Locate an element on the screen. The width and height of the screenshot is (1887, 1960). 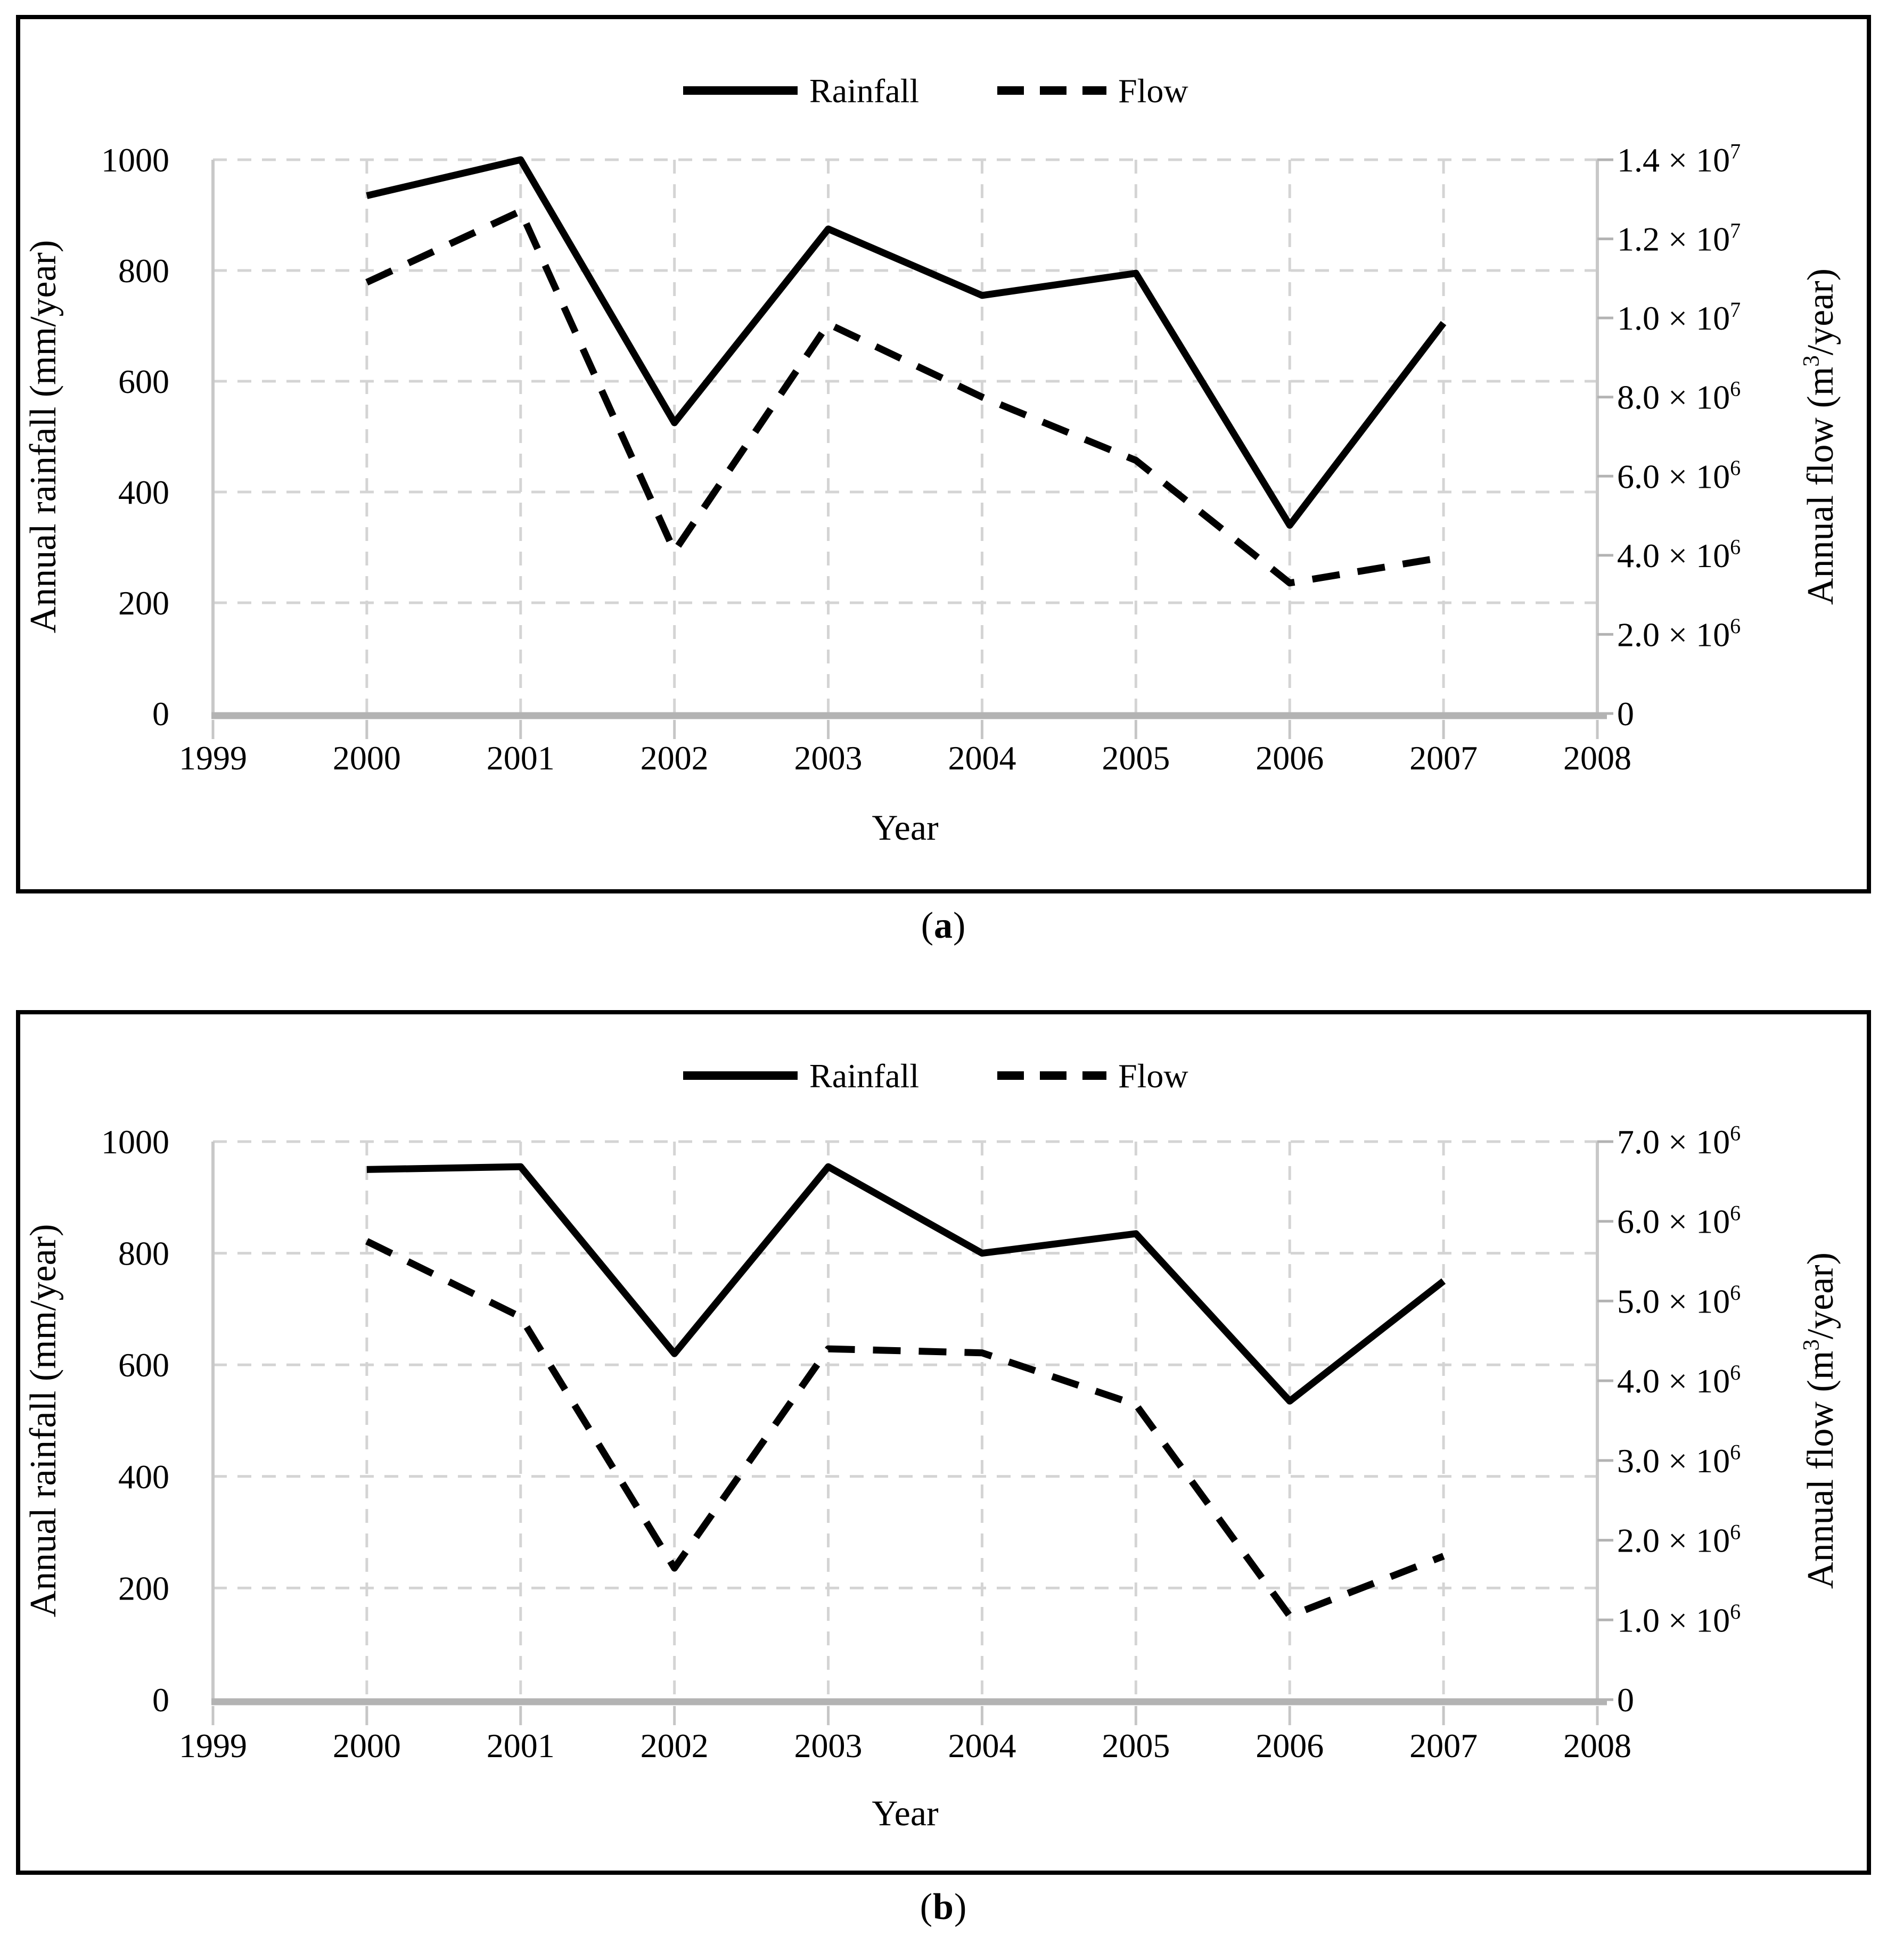
right-axis-tick-label: 1.4 × 10⁷ is located at coordinates (1679, 160).